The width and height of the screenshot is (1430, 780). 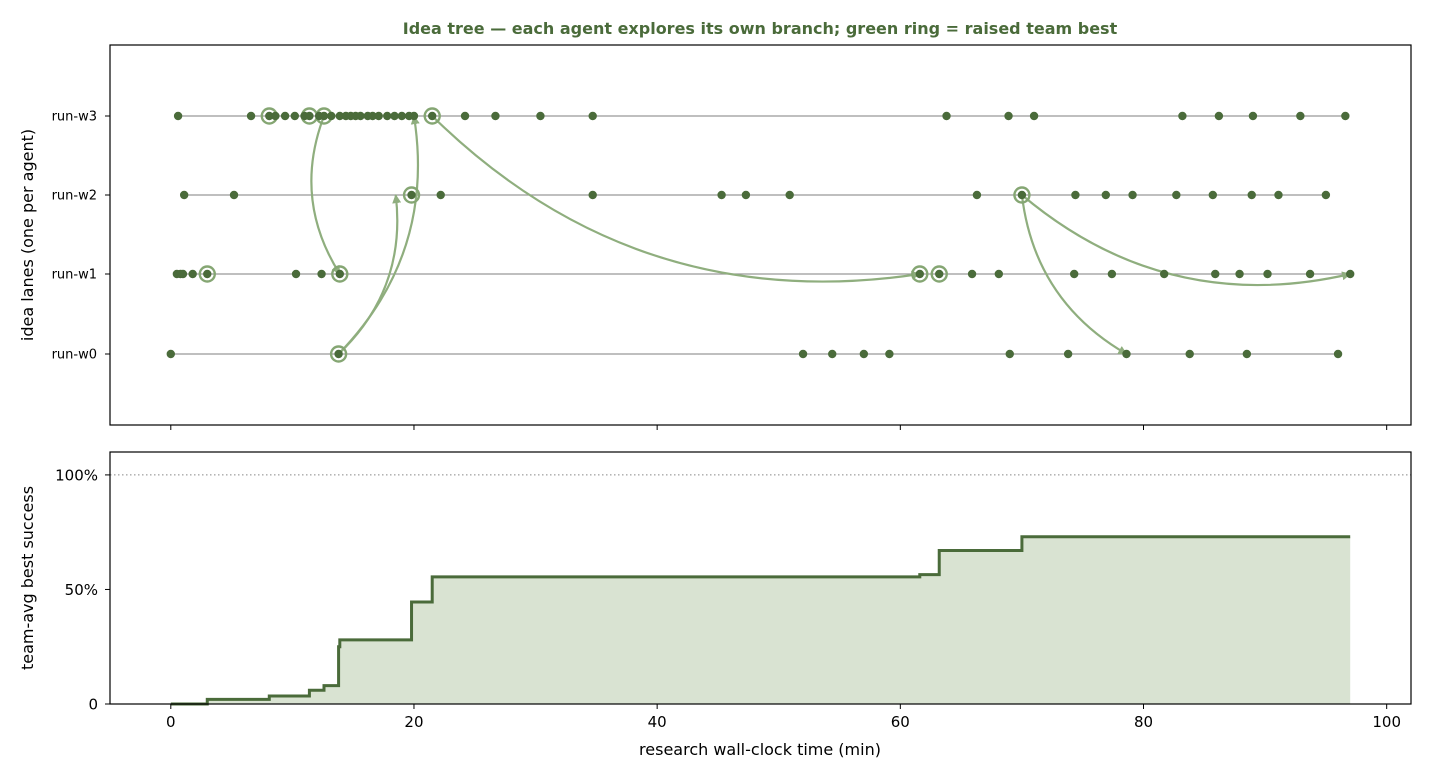 I want to click on y-tick-label: 50%, so click(x=81, y=590).